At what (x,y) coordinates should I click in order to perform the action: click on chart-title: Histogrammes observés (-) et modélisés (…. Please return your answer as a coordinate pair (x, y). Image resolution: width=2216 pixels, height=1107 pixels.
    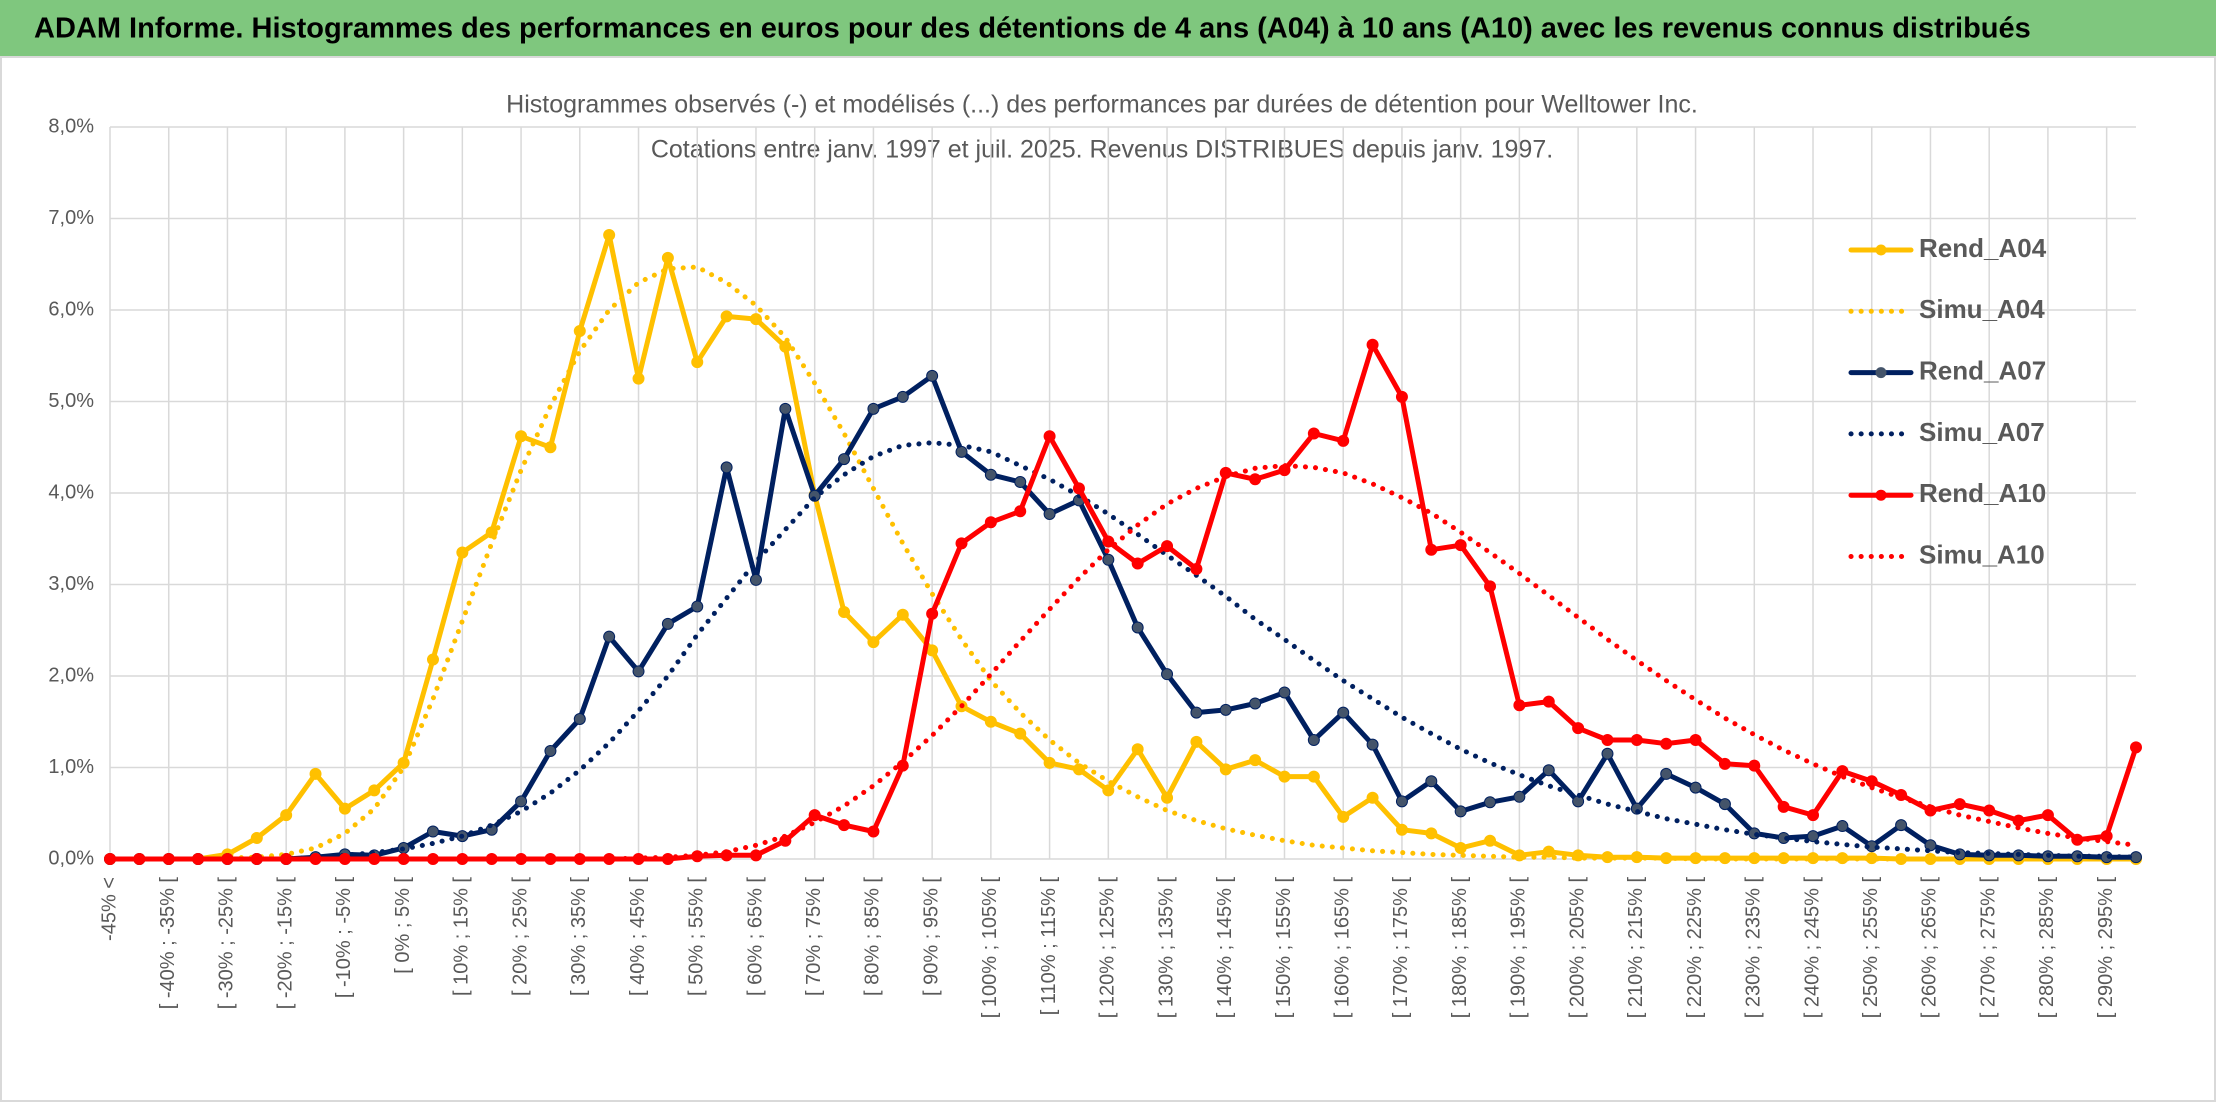
    Looking at the image, I should click on (1102, 105).